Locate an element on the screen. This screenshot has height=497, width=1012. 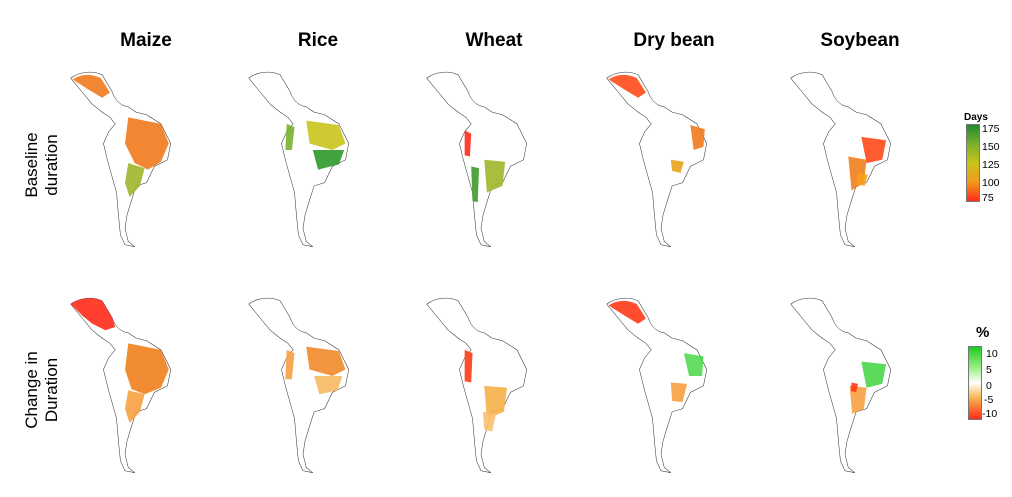
region-change-dry-bean-c is located at coordinates (693, 364).